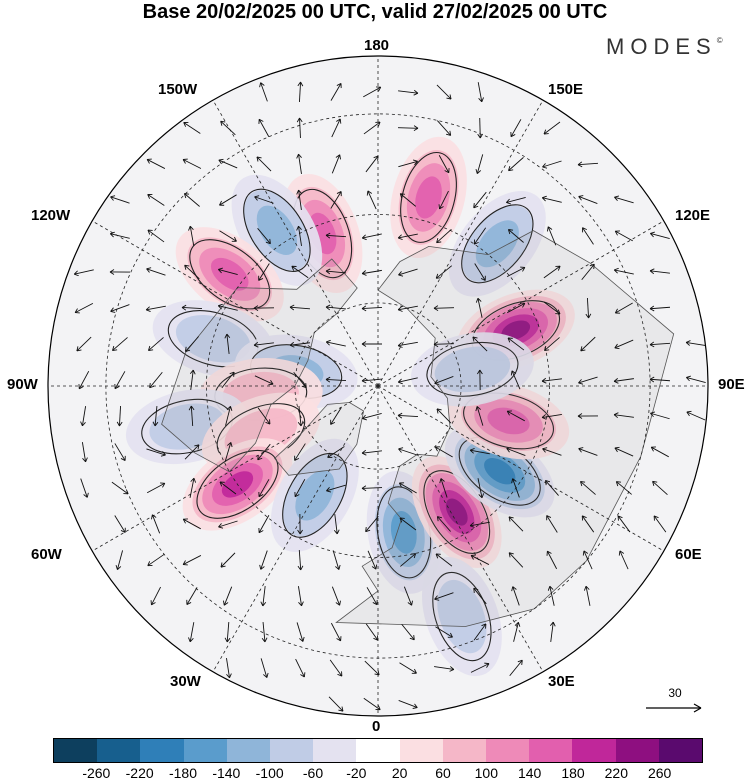 This screenshot has width=750, height=783. Describe the element at coordinates (659, 773) in the screenshot. I see `colorbar-tick-label: 260` at that location.